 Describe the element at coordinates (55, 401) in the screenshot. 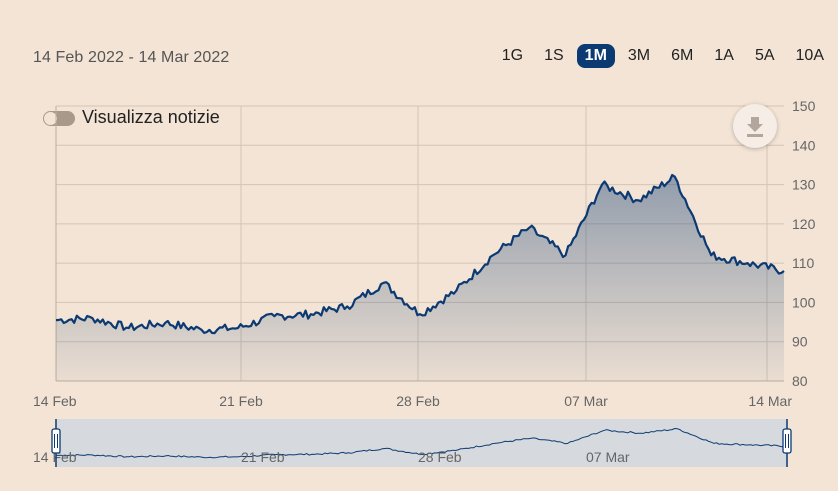

I see `x-tick-label: 14 Feb` at that location.